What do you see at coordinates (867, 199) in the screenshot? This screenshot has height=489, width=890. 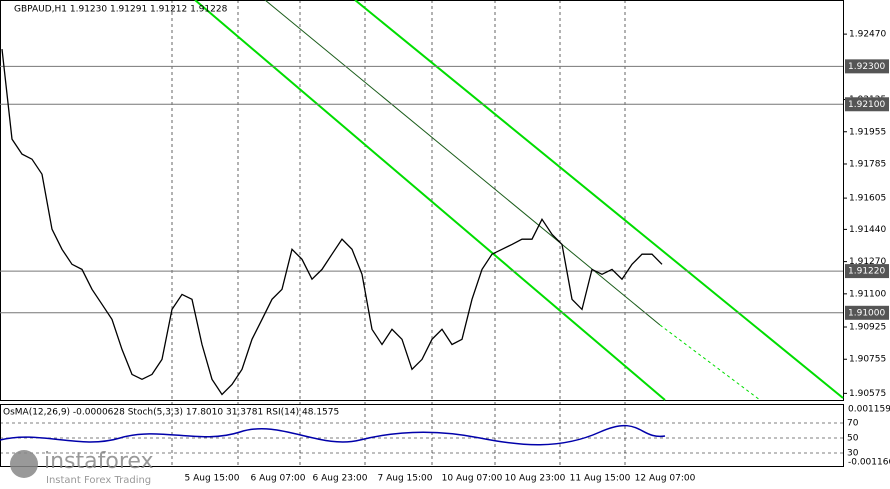 I see `y-tick-label: 1.91605` at bounding box center [867, 199].